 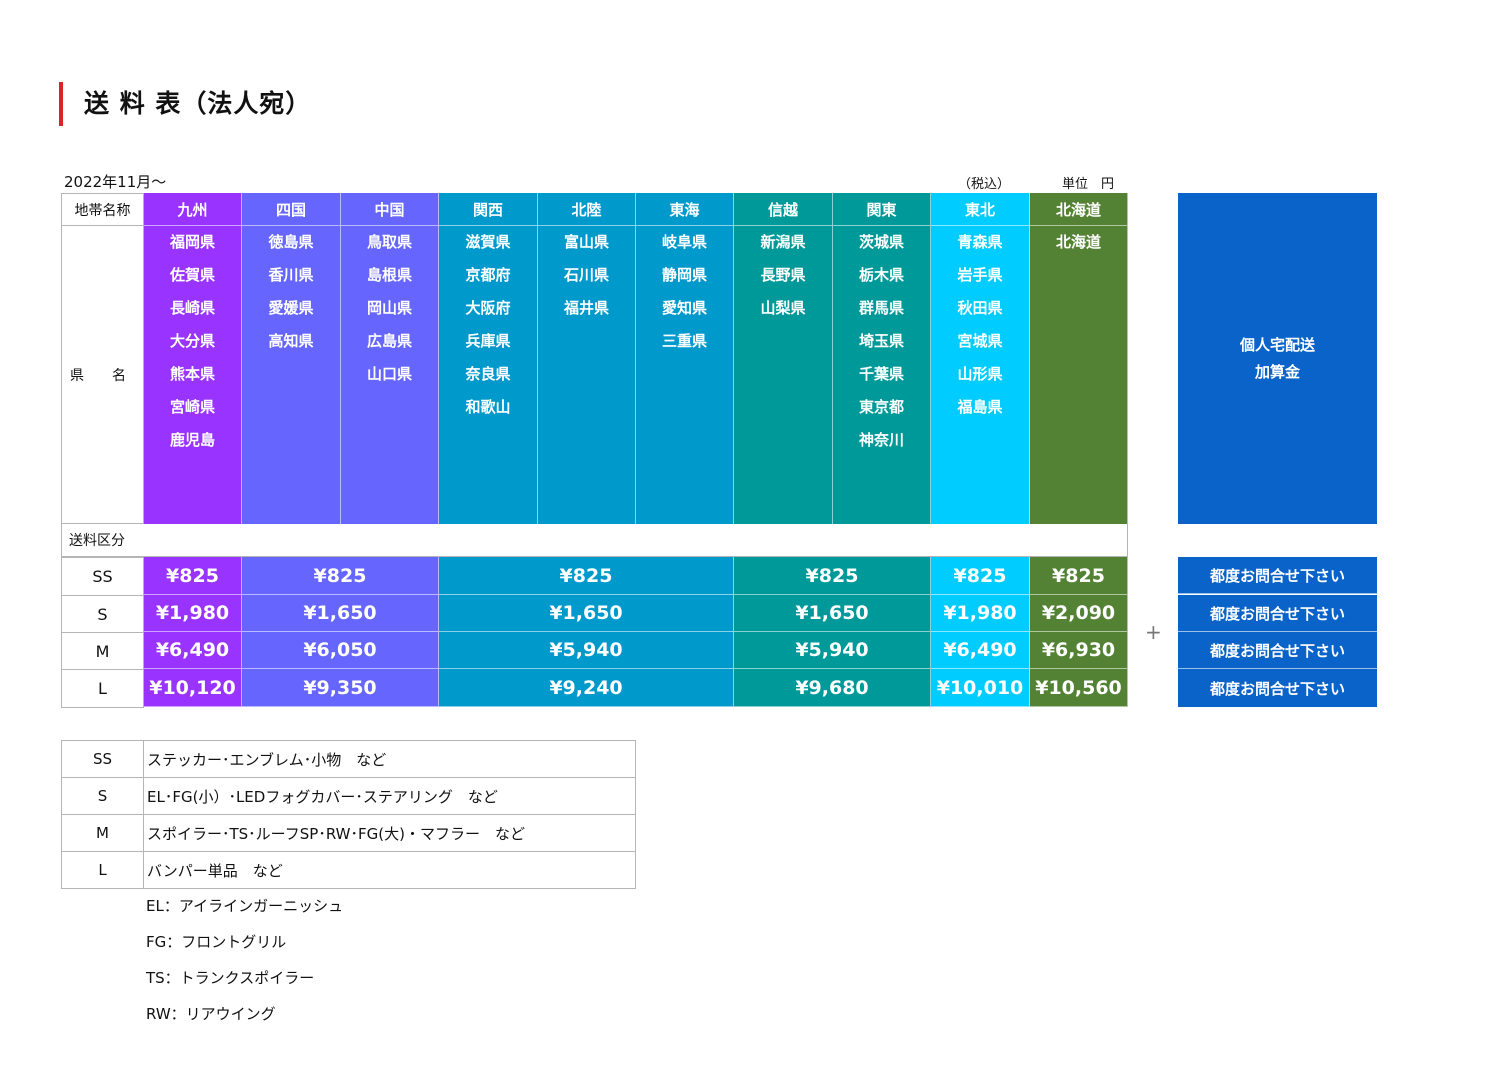 What do you see at coordinates (1277, 358) in the screenshot?
I see `individual-surcharge-box: 個人宅配送 加算金` at bounding box center [1277, 358].